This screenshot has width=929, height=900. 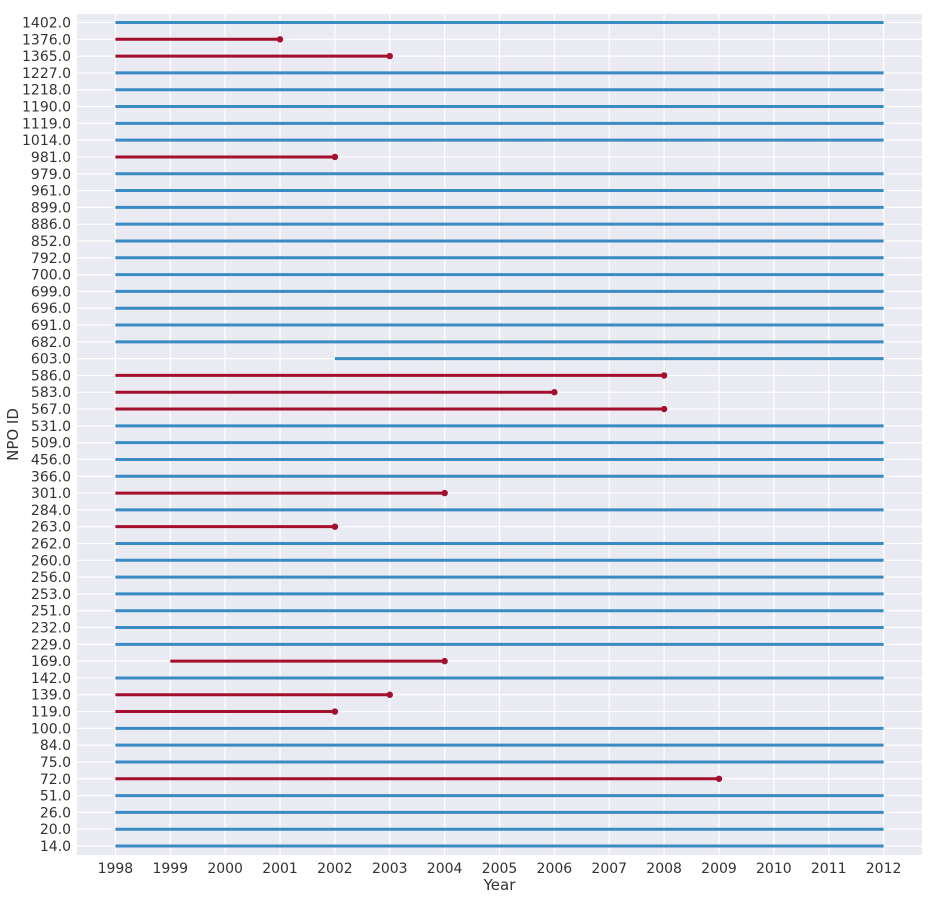 I want to click on y-tick-label-1376.0: 1376.0, so click(x=46, y=40).